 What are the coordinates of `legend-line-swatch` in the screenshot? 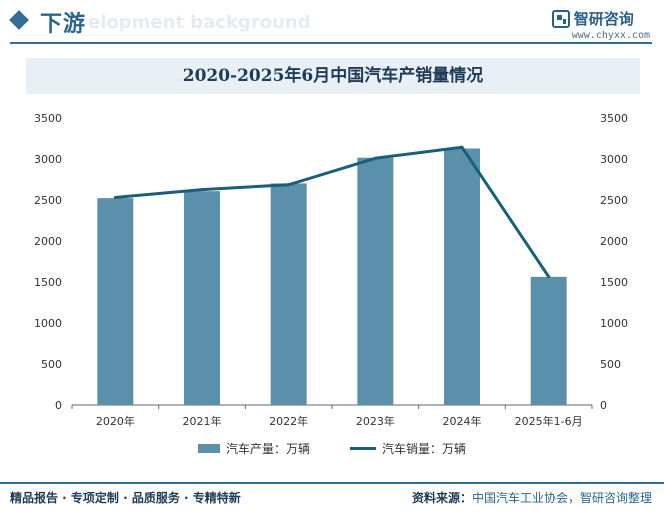 It's located at (363, 448).